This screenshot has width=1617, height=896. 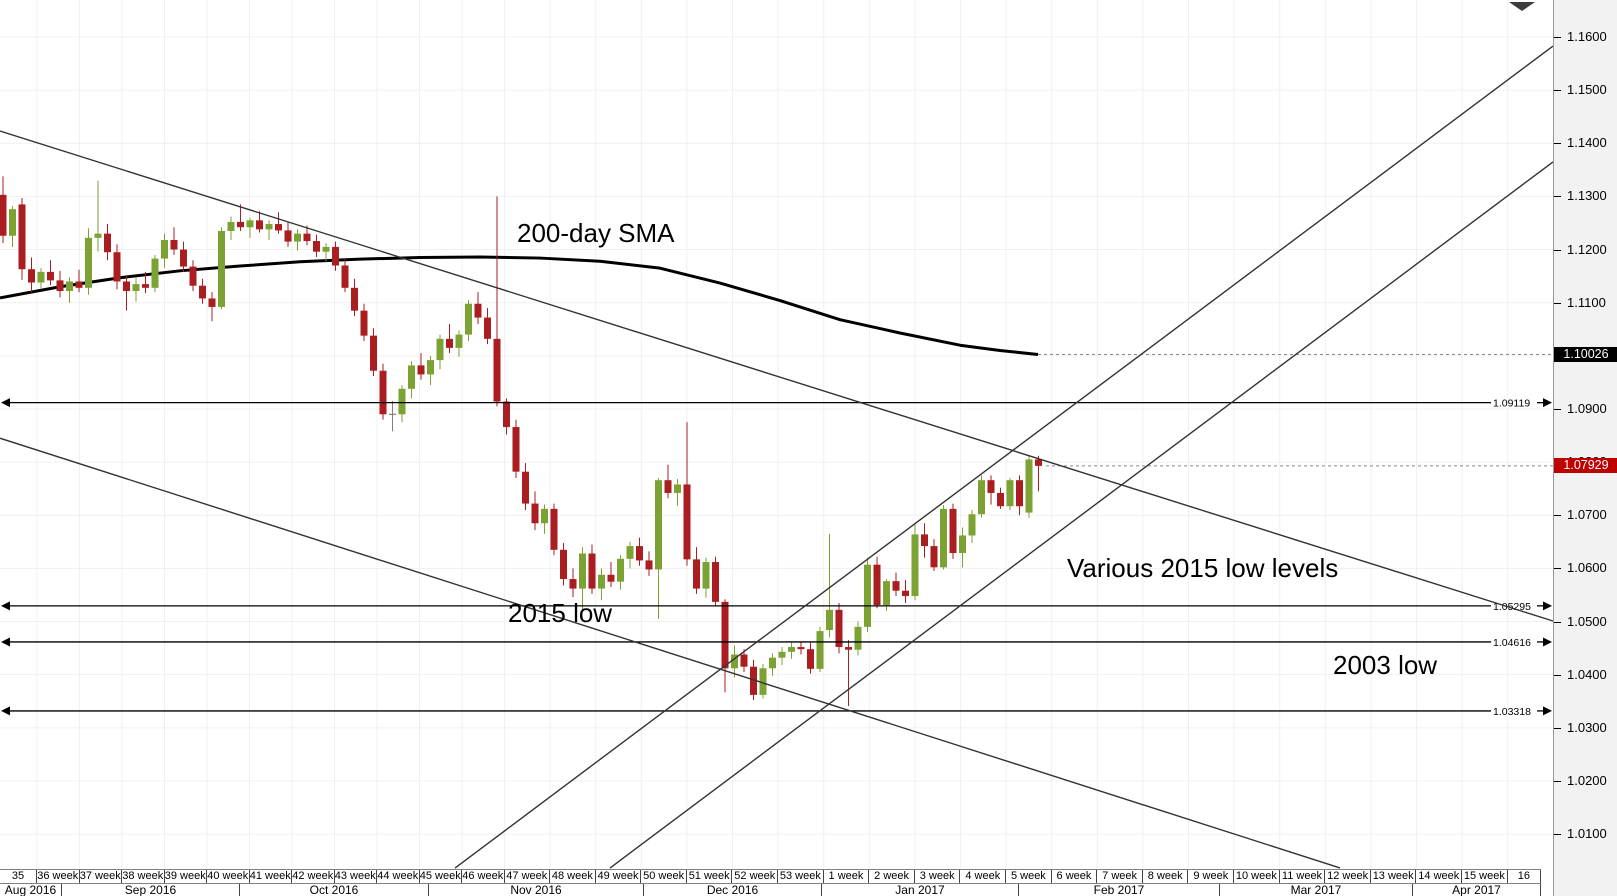 What do you see at coordinates (1512, 643) in the screenshot?
I see `svg-text: 1.04616` at bounding box center [1512, 643].